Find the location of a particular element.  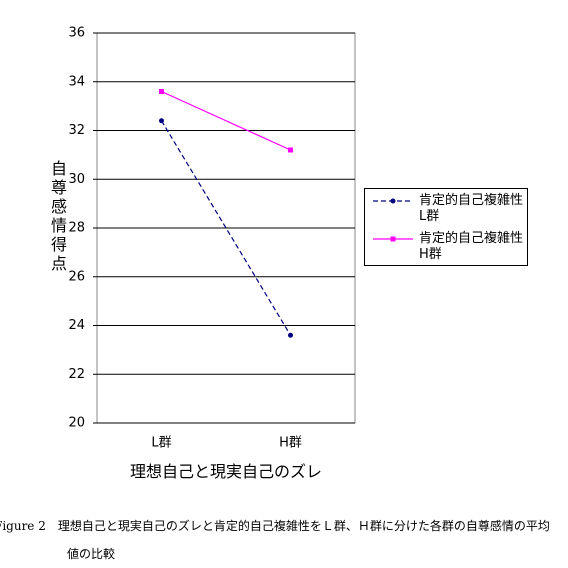

x-tick-label: H群 is located at coordinates (290, 443).